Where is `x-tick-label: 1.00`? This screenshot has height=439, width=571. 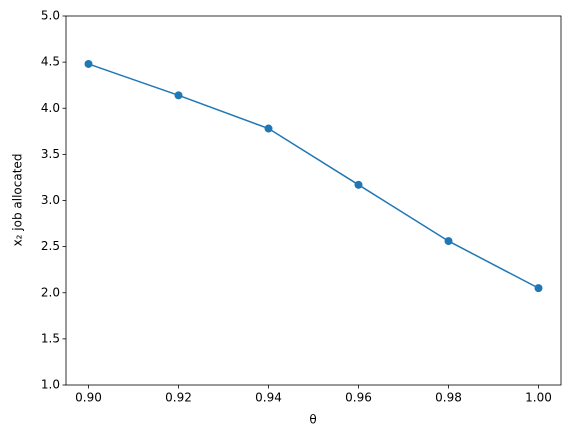
x-tick-label: 1.00 is located at coordinates (538, 398).